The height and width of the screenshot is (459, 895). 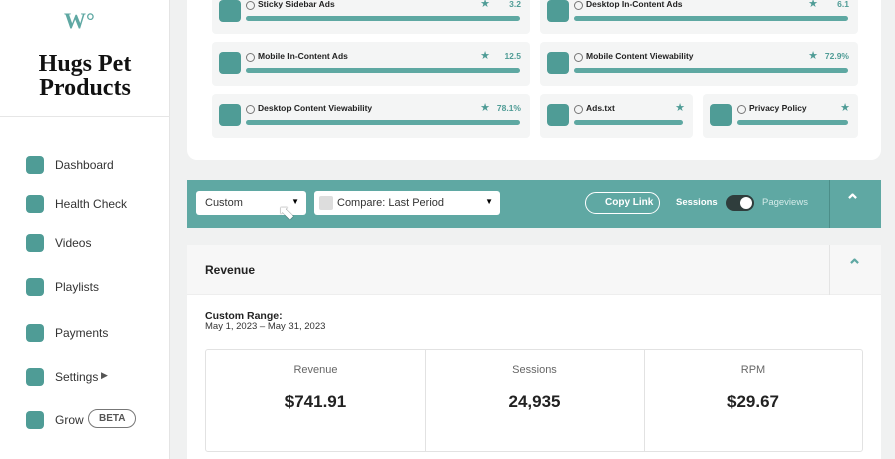 I want to click on metric-tile: Mobile In-Content Ads ★ 12.5, so click(x=371, y=64).